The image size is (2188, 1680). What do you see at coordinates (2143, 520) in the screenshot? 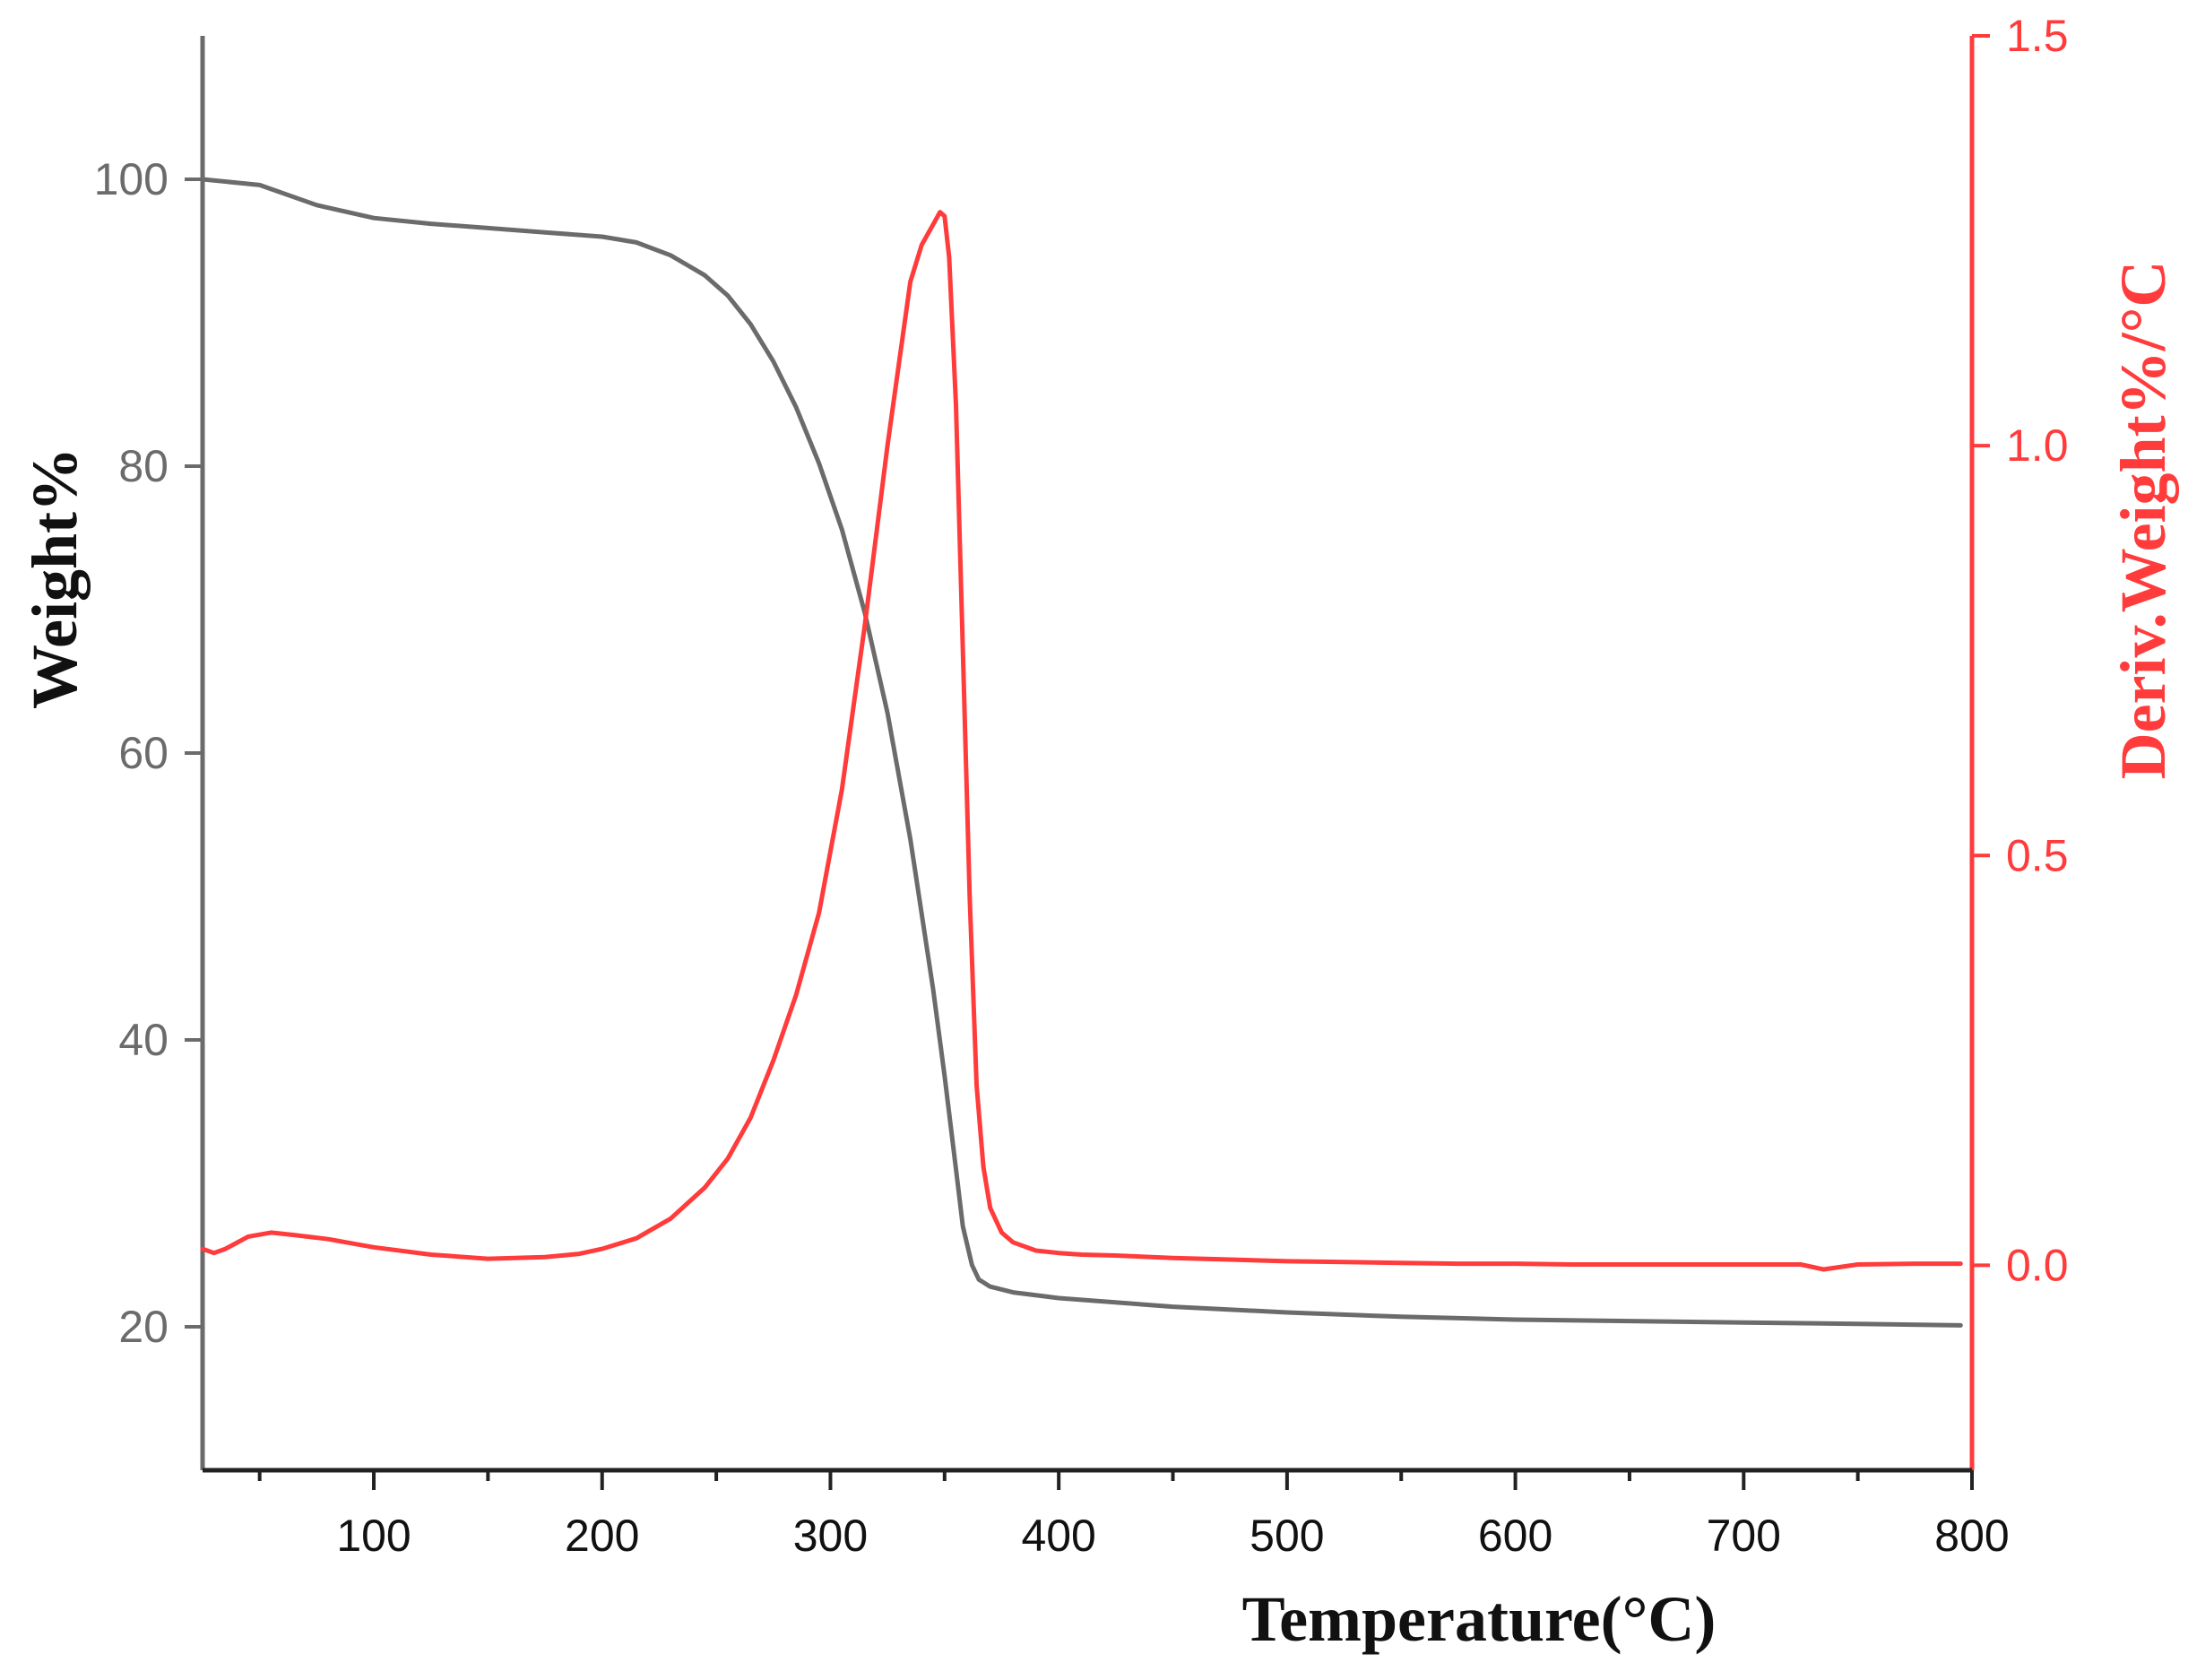
I see `y-right-axis-title: Deriv.Weight%/°C` at bounding box center [2143, 520].